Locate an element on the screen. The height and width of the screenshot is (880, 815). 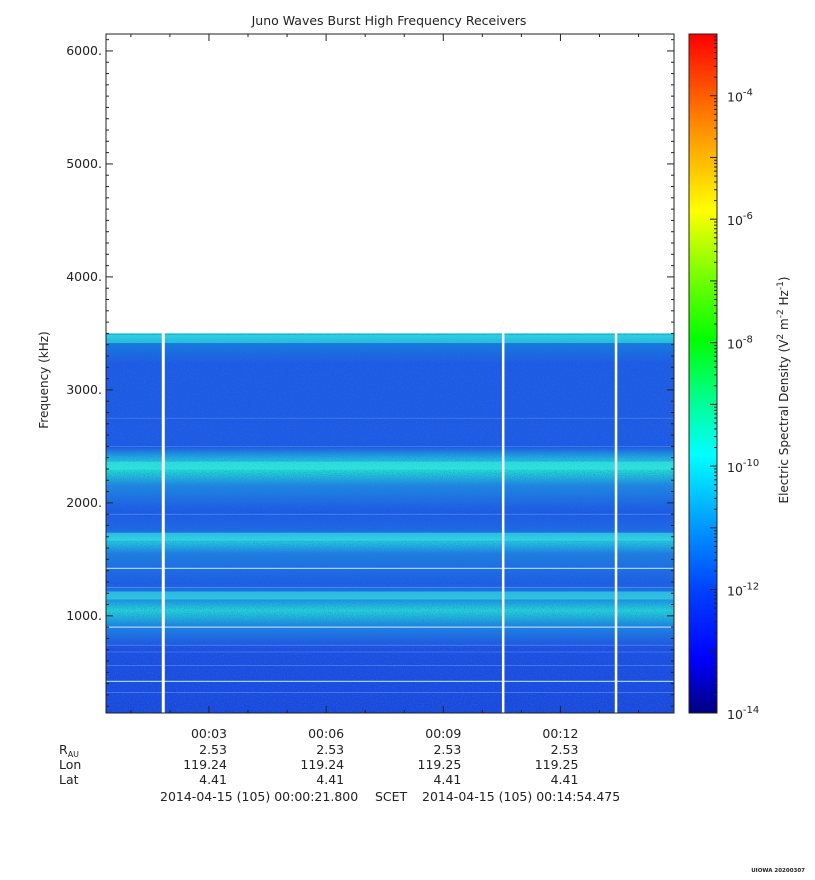
colorbar-tick-label: 10⁻⁸ is located at coordinates (740, 343).